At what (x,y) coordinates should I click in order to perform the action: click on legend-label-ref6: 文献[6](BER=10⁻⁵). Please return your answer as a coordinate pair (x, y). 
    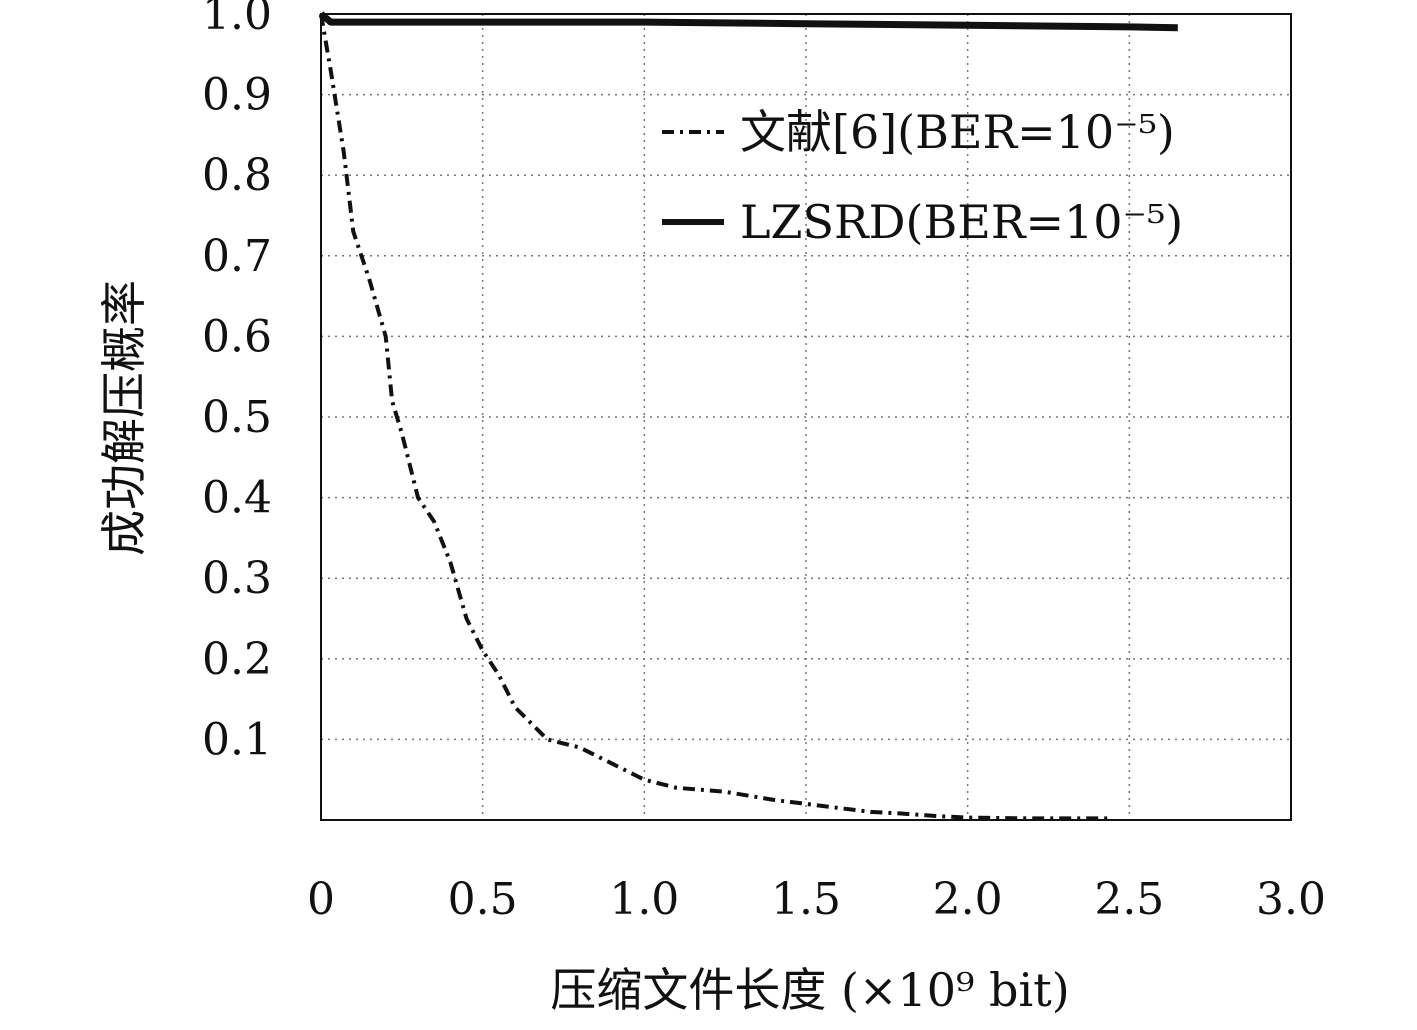
    Looking at the image, I should click on (957, 132).